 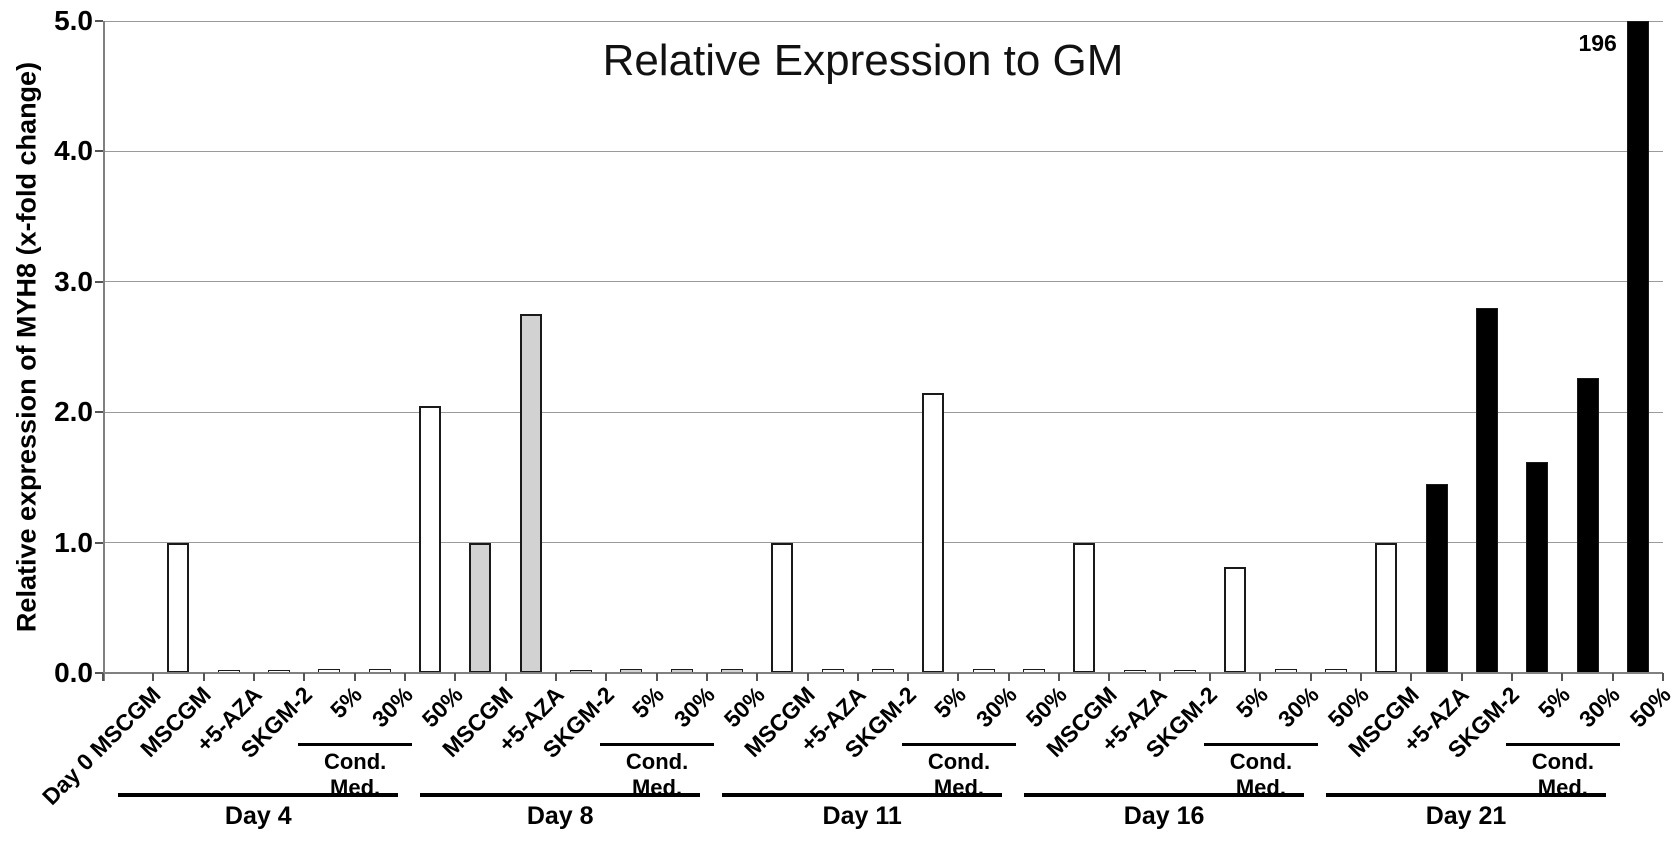 I want to click on x-label-day-11-30: 30%, so click(x=996, y=707).